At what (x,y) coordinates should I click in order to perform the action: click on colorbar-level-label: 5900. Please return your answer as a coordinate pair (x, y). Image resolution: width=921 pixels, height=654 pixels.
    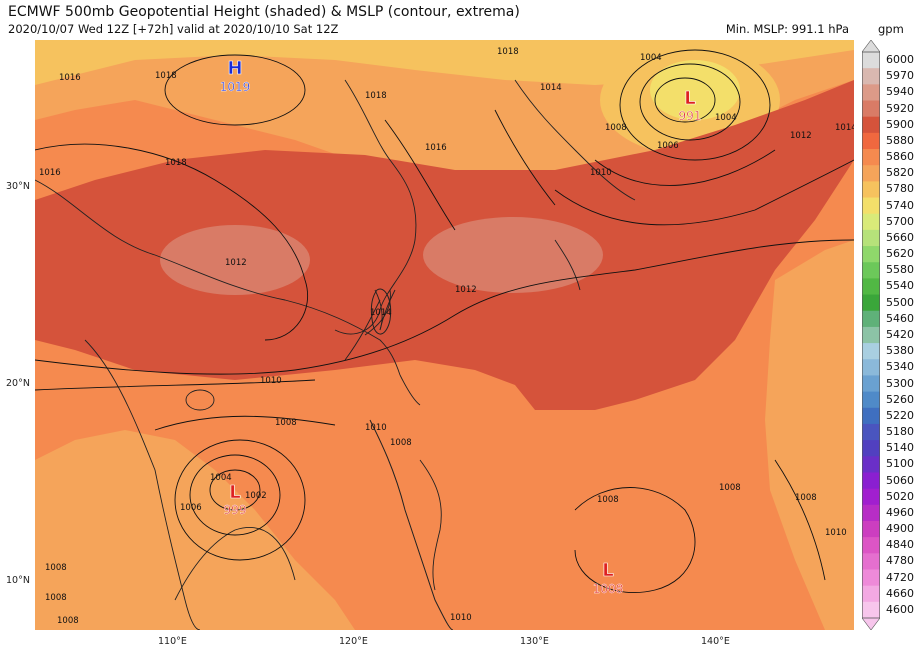
    Looking at the image, I should click on (900, 124).